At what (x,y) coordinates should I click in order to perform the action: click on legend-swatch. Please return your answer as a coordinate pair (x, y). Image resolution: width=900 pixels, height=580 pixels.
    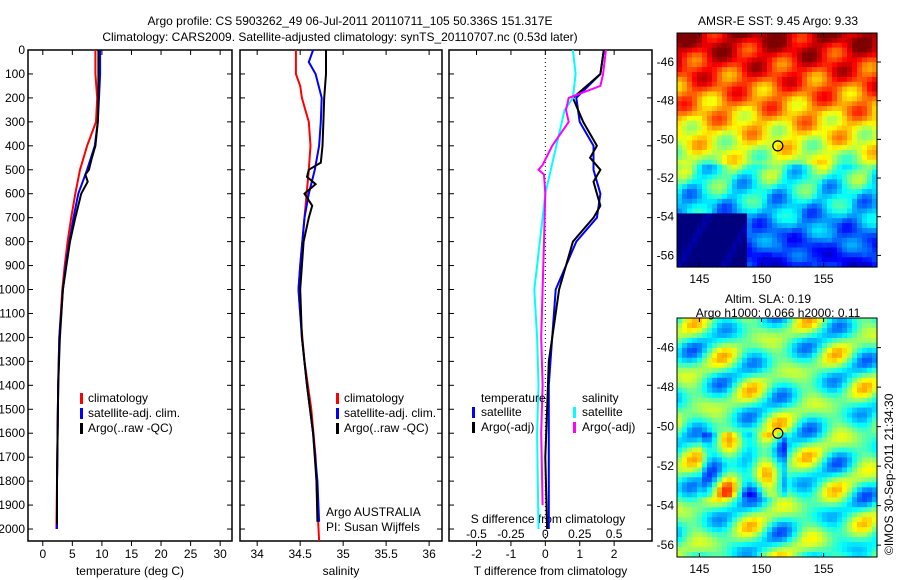
    Looking at the image, I should click on (574, 427).